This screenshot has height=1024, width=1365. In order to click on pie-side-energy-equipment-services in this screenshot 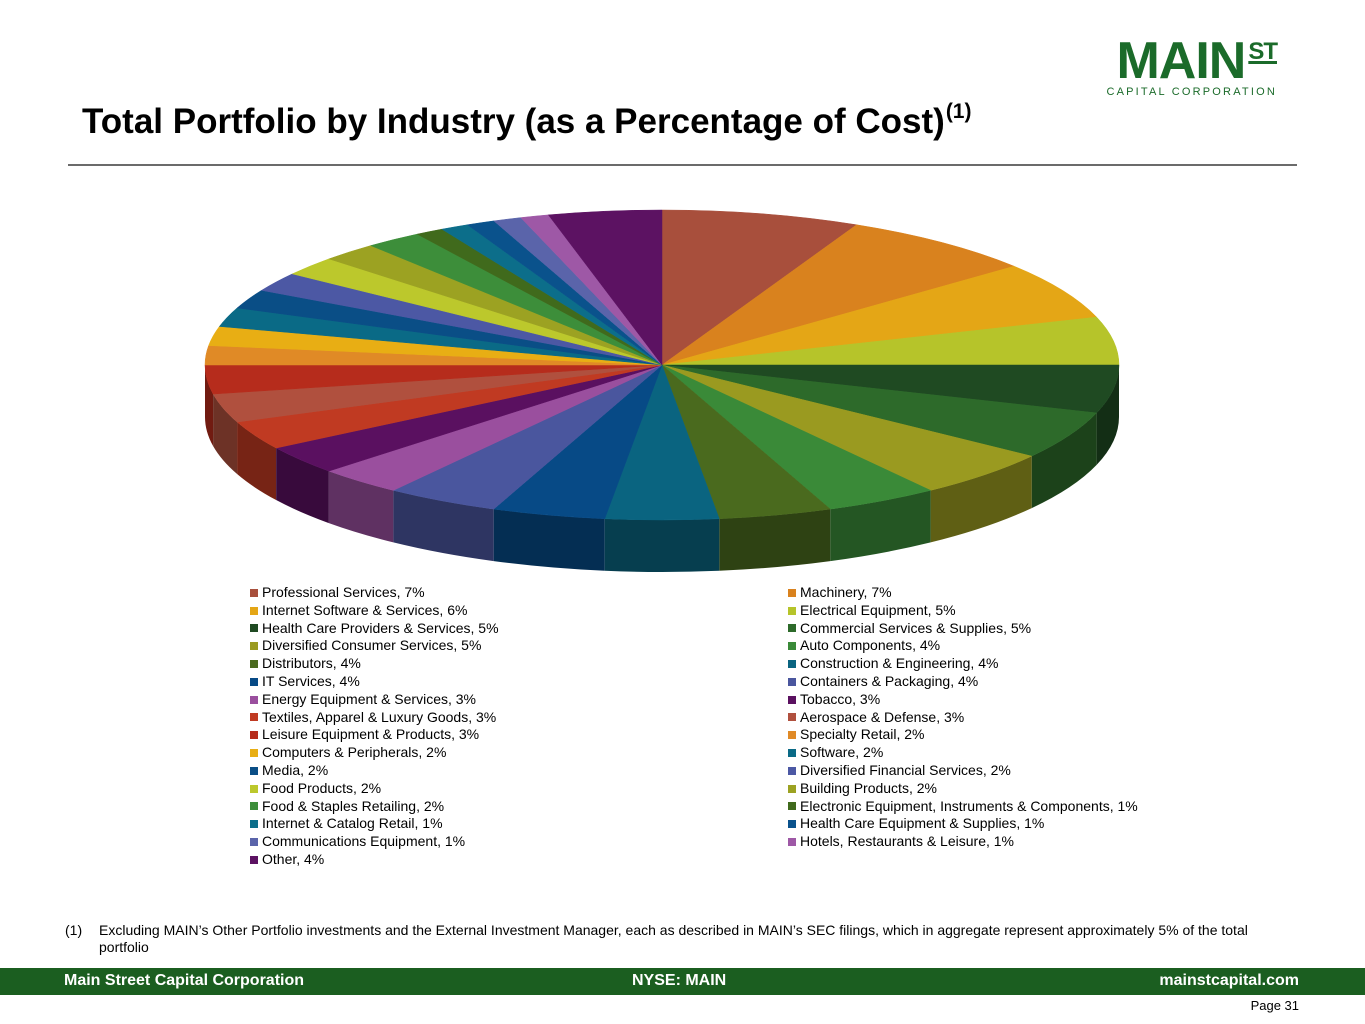, I will do `click(361, 507)`.